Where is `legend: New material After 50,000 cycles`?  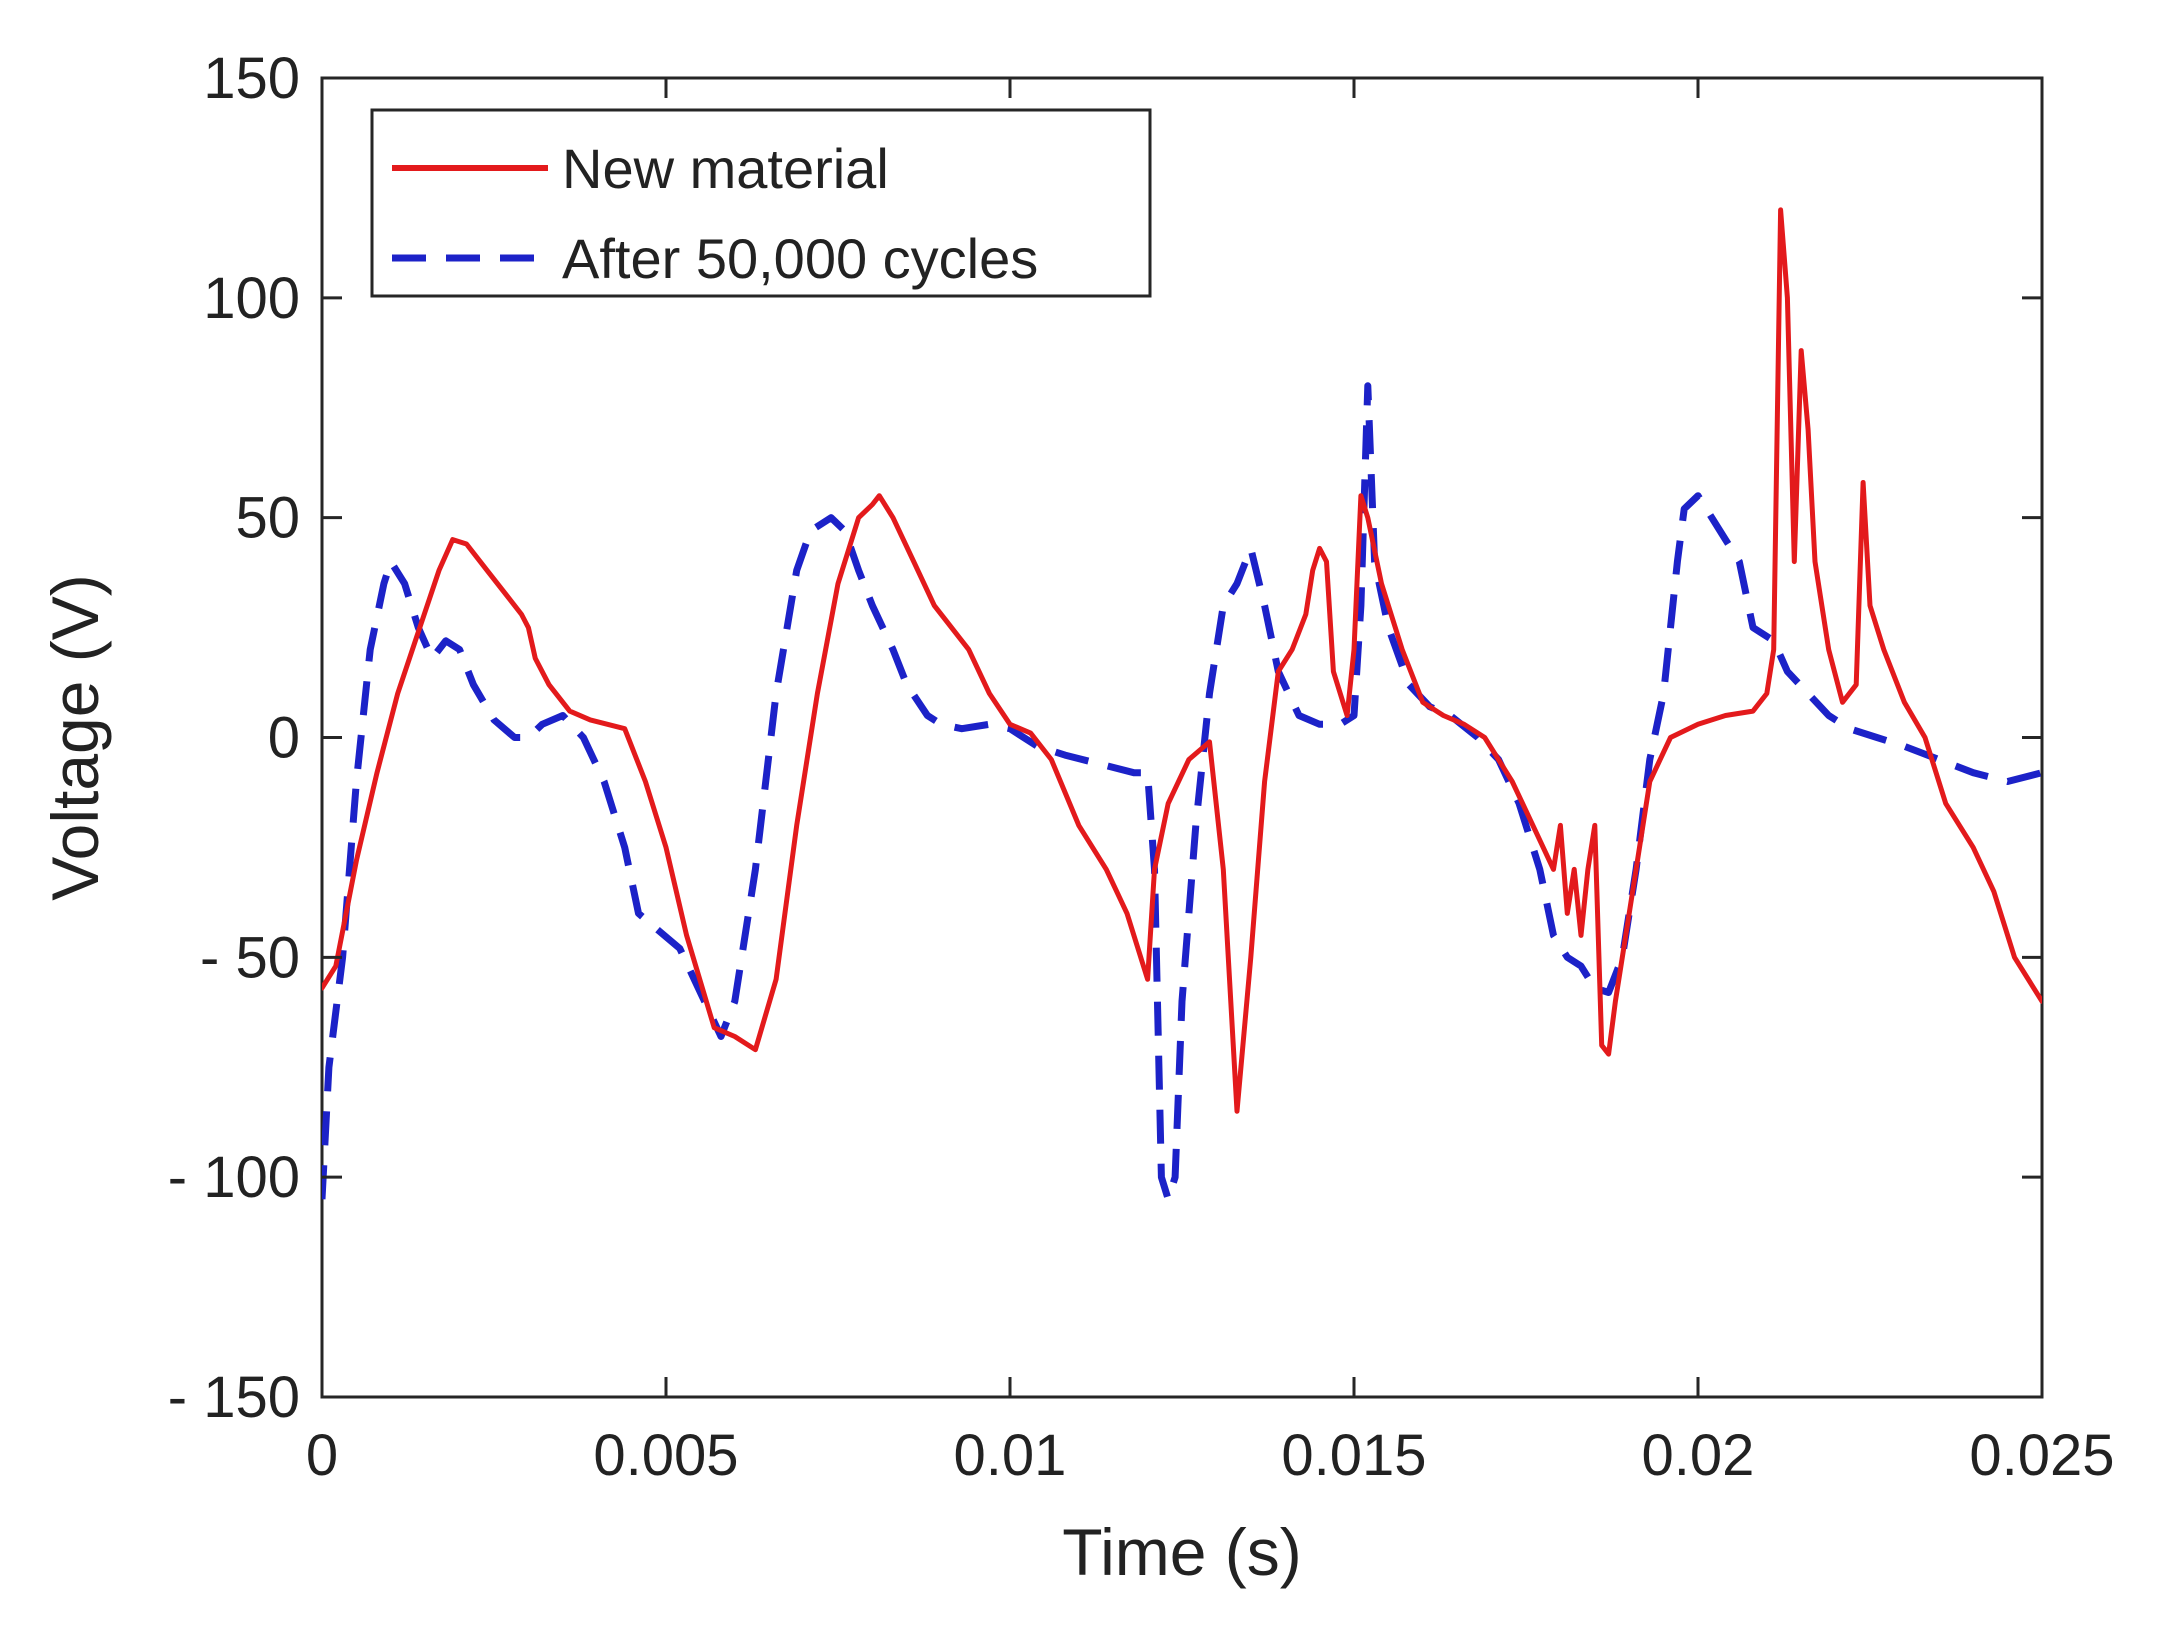
legend: New material After 50,000 cycles is located at coordinates (761, 203).